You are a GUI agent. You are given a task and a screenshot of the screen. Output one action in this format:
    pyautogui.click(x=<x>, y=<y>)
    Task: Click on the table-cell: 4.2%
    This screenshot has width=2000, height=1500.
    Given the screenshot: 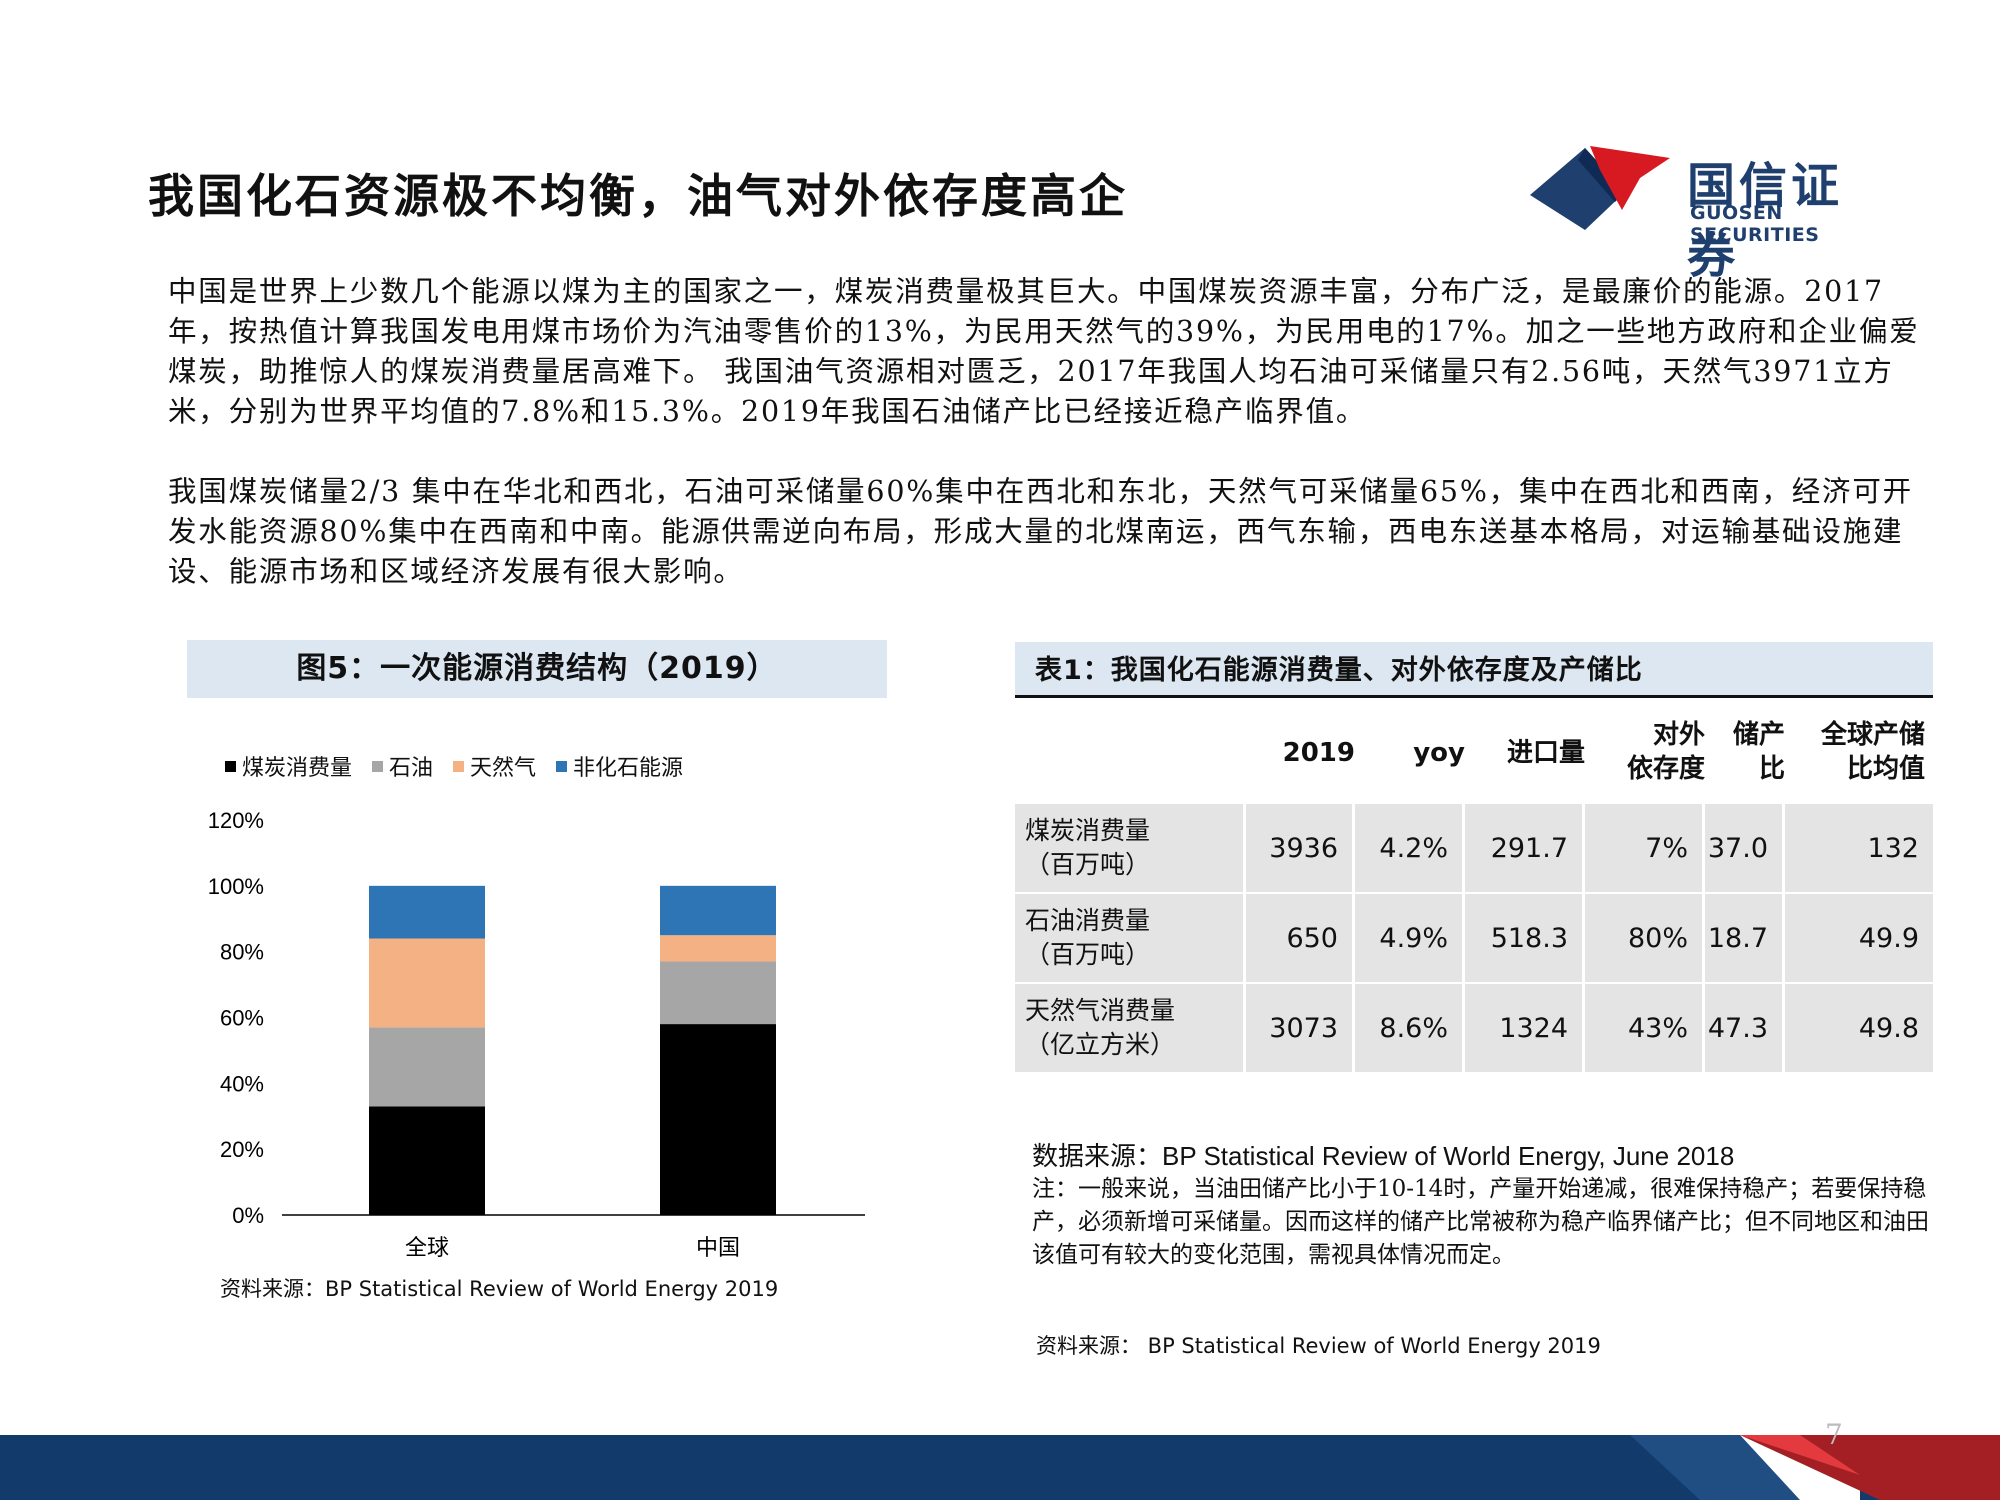 What is the action you would take?
    pyautogui.click(x=1408, y=848)
    